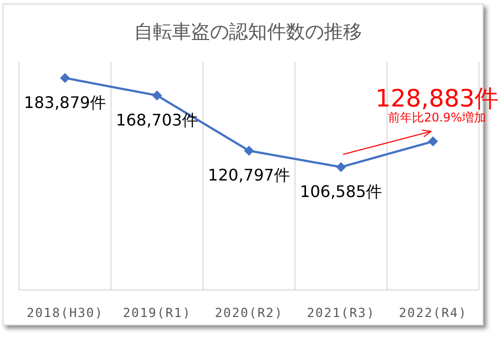 The width and height of the screenshot is (500, 343). What do you see at coordinates (437, 98) in the screenshot?
I see `data-label: 128,883件` at bounding box center [437, 98].